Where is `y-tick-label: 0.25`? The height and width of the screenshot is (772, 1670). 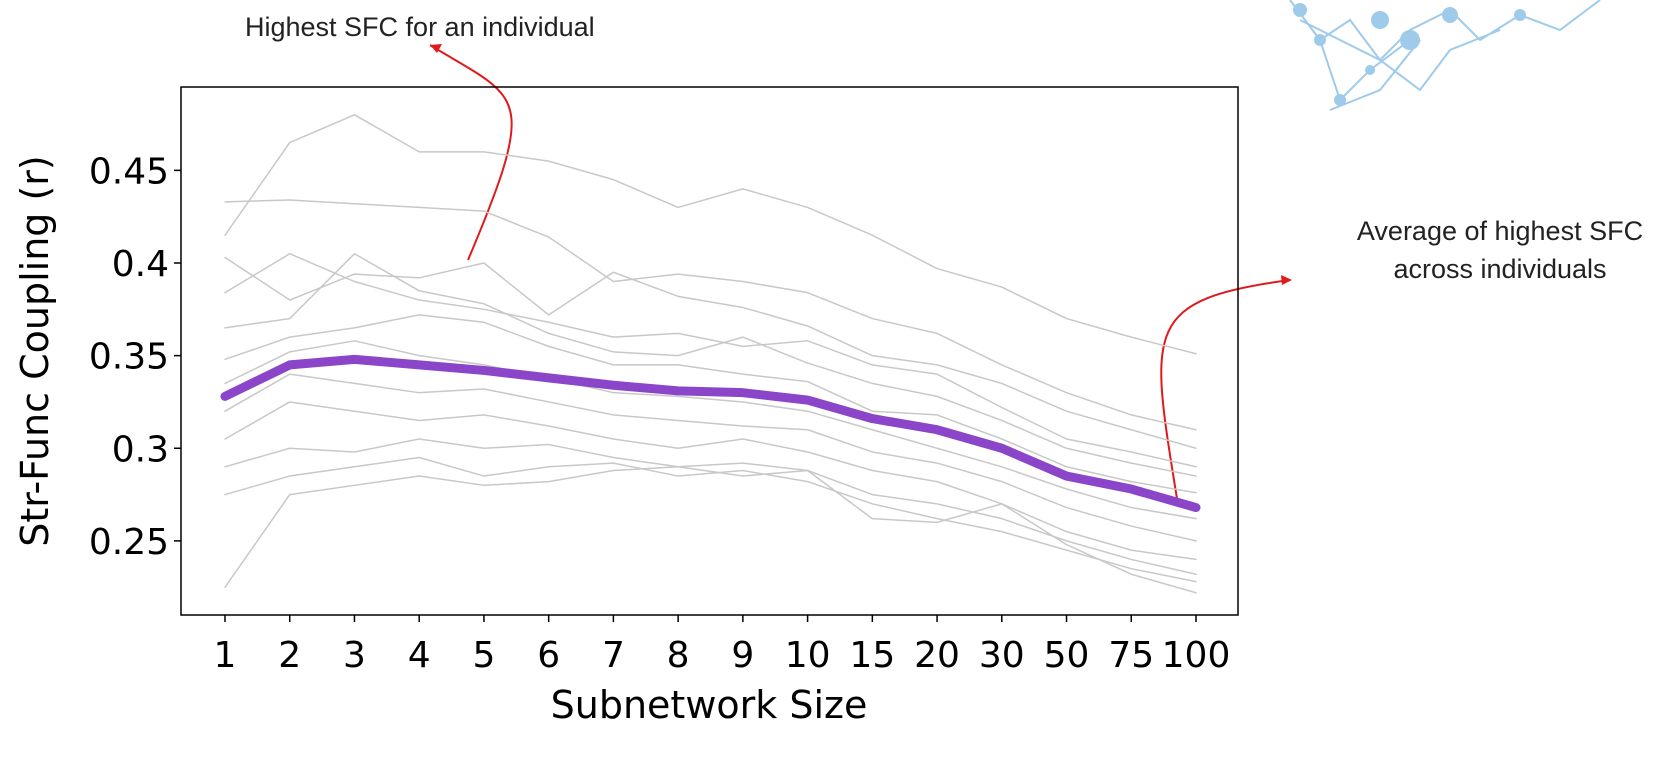
y-tick-label: 0.25 is located at coordinates (129, 542).